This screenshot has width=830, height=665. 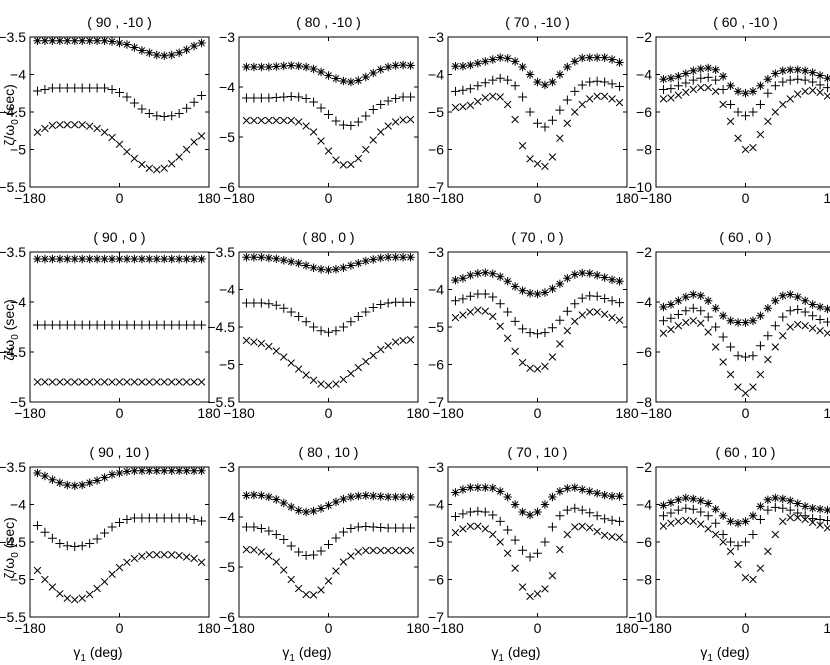 What do you see at coordinates (318, 325) in the screenshot?
I see `subplot-2-2: ( 80 , 0 ) −3.5 −4 −4.5 −5 −5.5−180 0 180` at bounding box center [318, 325].